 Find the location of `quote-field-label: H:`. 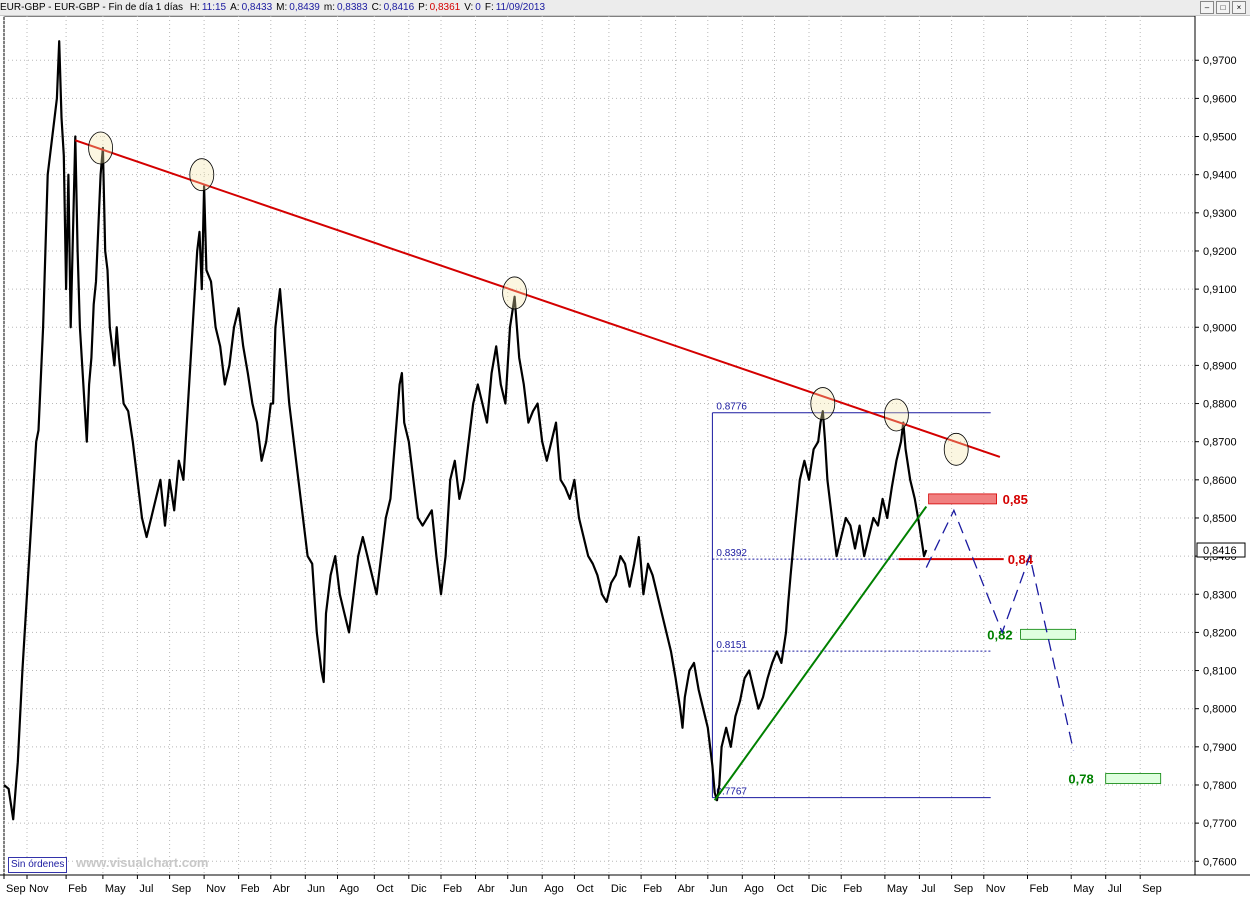

quote-field-label: H: is located at coordinates (194, 7).